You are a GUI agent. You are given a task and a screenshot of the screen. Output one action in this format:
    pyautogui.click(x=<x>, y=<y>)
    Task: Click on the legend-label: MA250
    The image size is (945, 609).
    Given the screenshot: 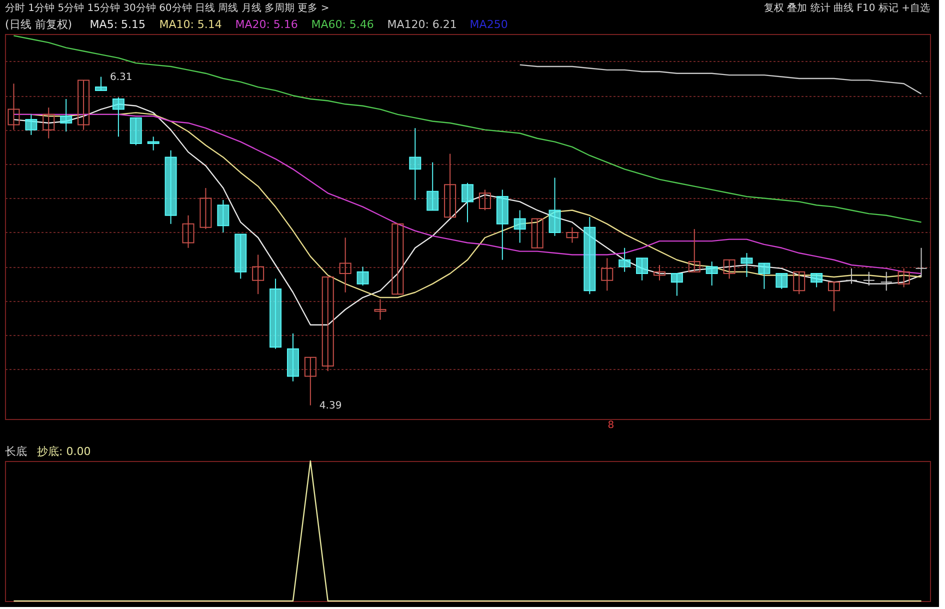 What is the action you would take?
    pyautogui.click(x=489, y=24)
    